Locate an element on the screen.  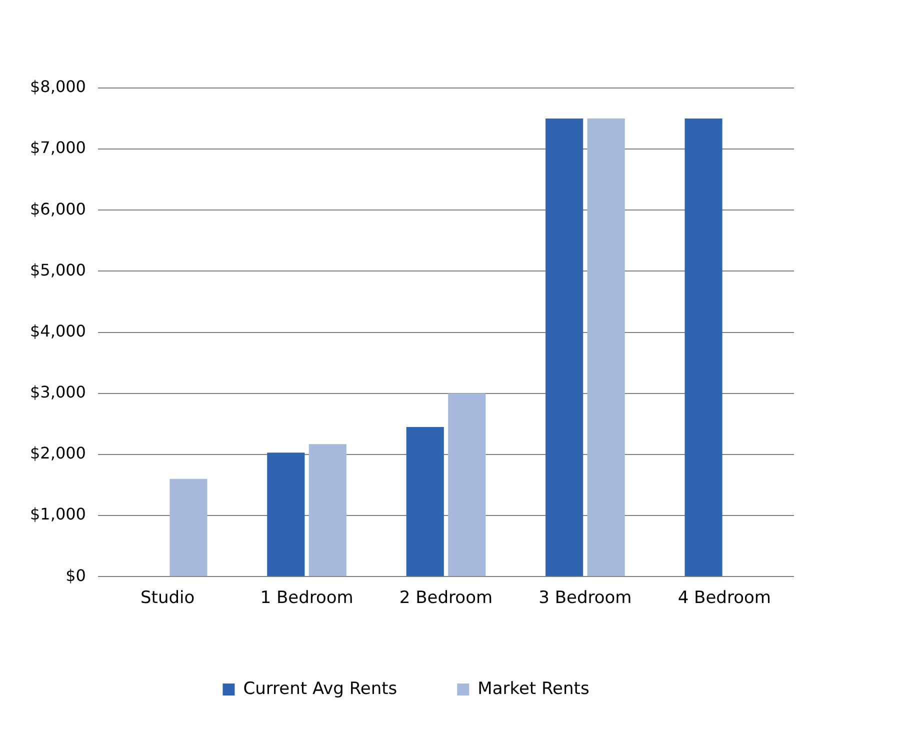
y-tick-label: $6,000 is located at coordinates (58, 208).